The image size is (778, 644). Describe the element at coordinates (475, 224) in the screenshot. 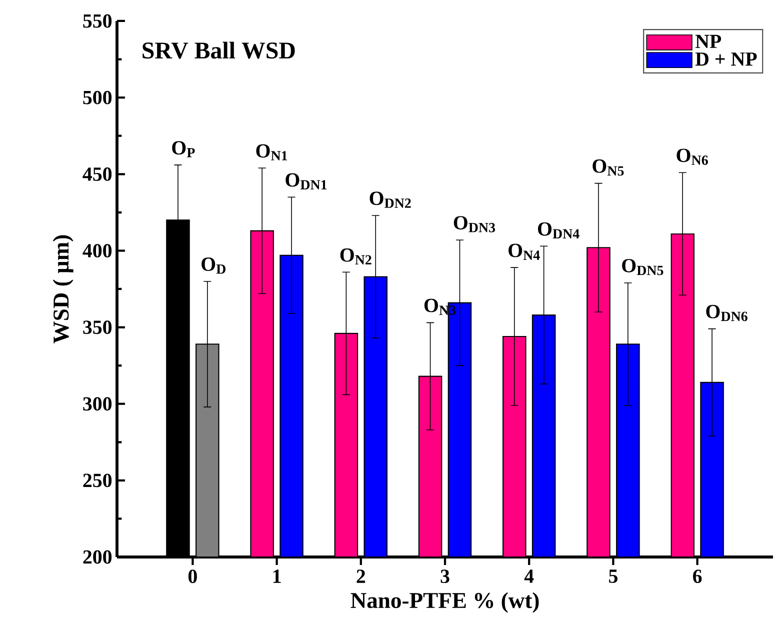

I see `annotation: O$_{DN3}$` at that location.